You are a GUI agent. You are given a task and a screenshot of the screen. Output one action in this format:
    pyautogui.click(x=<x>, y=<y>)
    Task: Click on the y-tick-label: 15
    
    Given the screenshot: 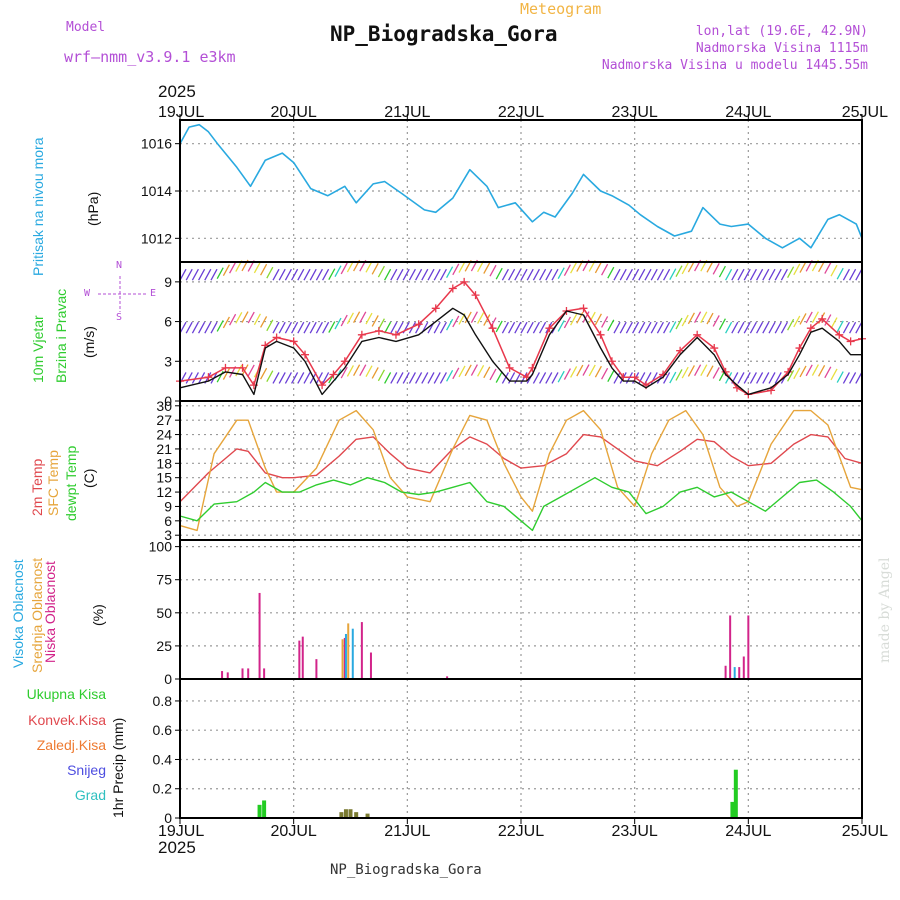 What is the action you would take?
    pyautogui.click(x=164, y=478)
    